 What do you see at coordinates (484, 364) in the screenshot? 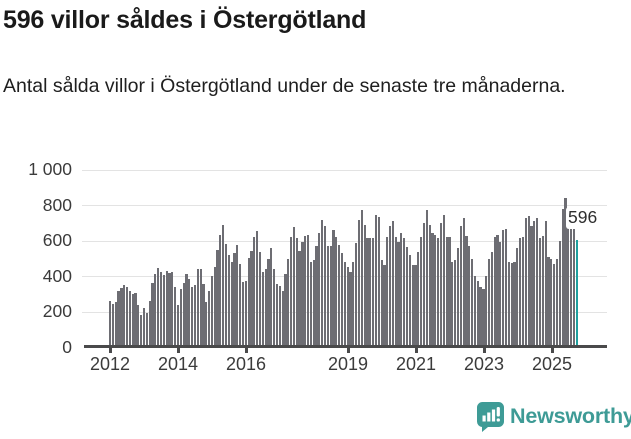
I see `x-tick-label: 2023` at bounding box center [484, 364].